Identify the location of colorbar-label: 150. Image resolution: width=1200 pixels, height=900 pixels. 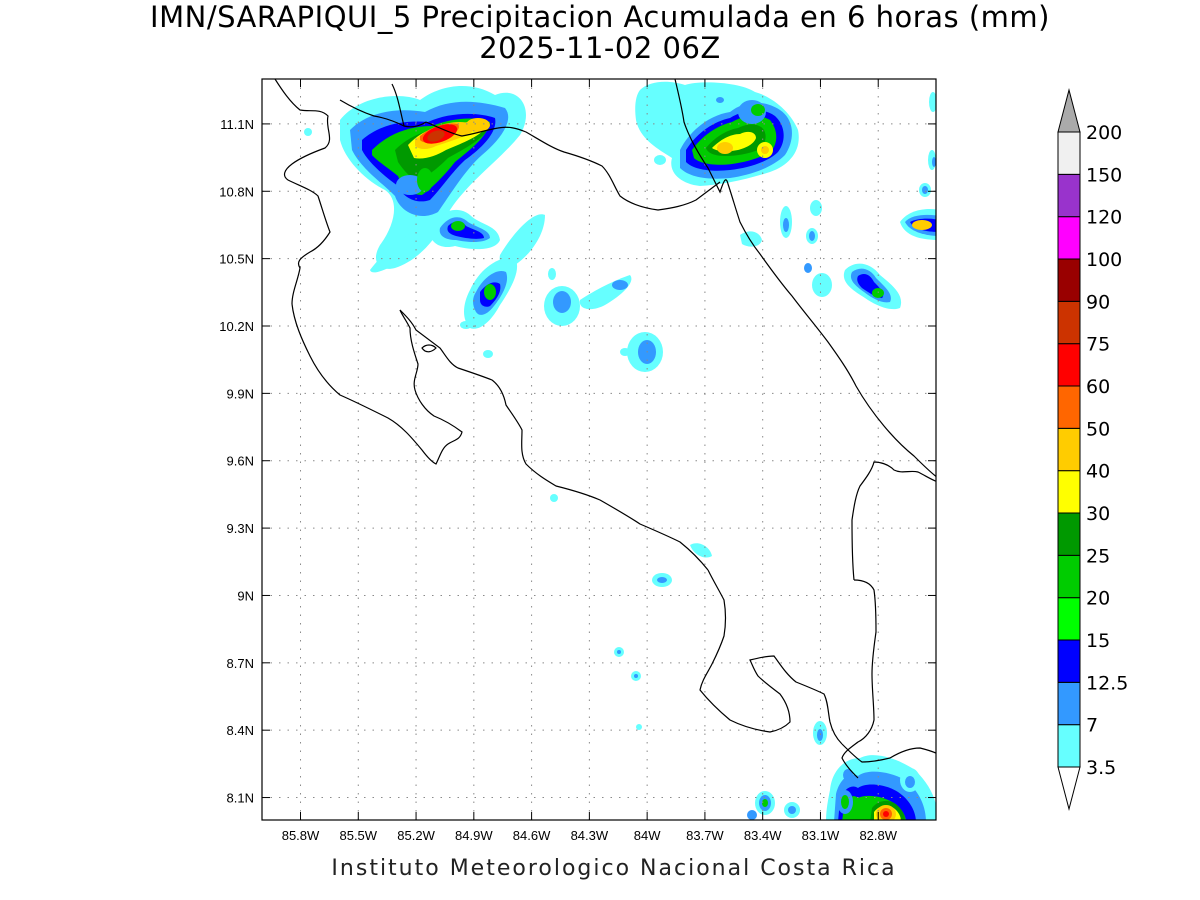
(1104, 175).